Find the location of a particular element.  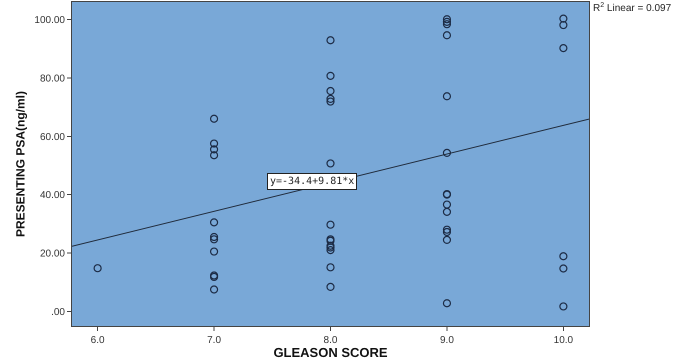

x-axis-title: GLEASON SCORE is located at coordinates (330, 352).